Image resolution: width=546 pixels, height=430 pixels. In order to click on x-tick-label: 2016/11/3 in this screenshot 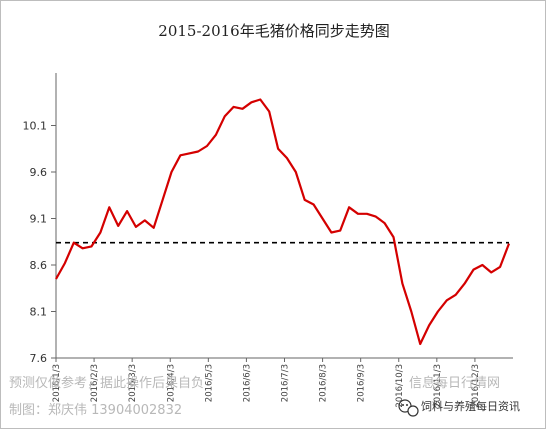, I will do `click(438, 386)`.